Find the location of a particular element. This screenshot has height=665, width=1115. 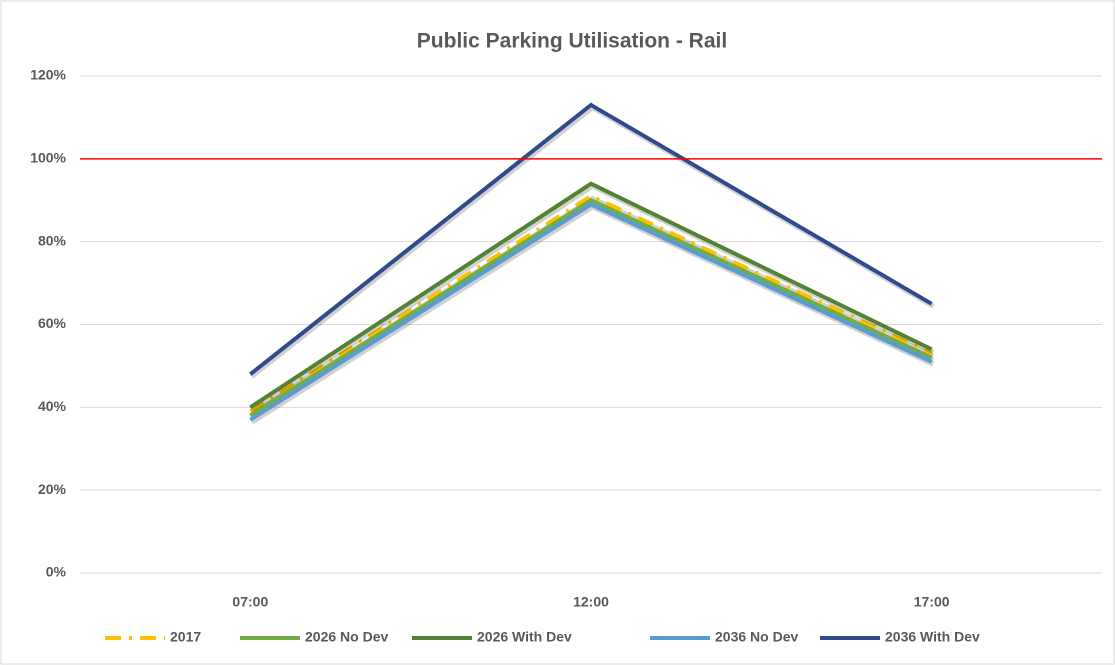

y-tick-label: 100% is located at coordinates (48, 158).